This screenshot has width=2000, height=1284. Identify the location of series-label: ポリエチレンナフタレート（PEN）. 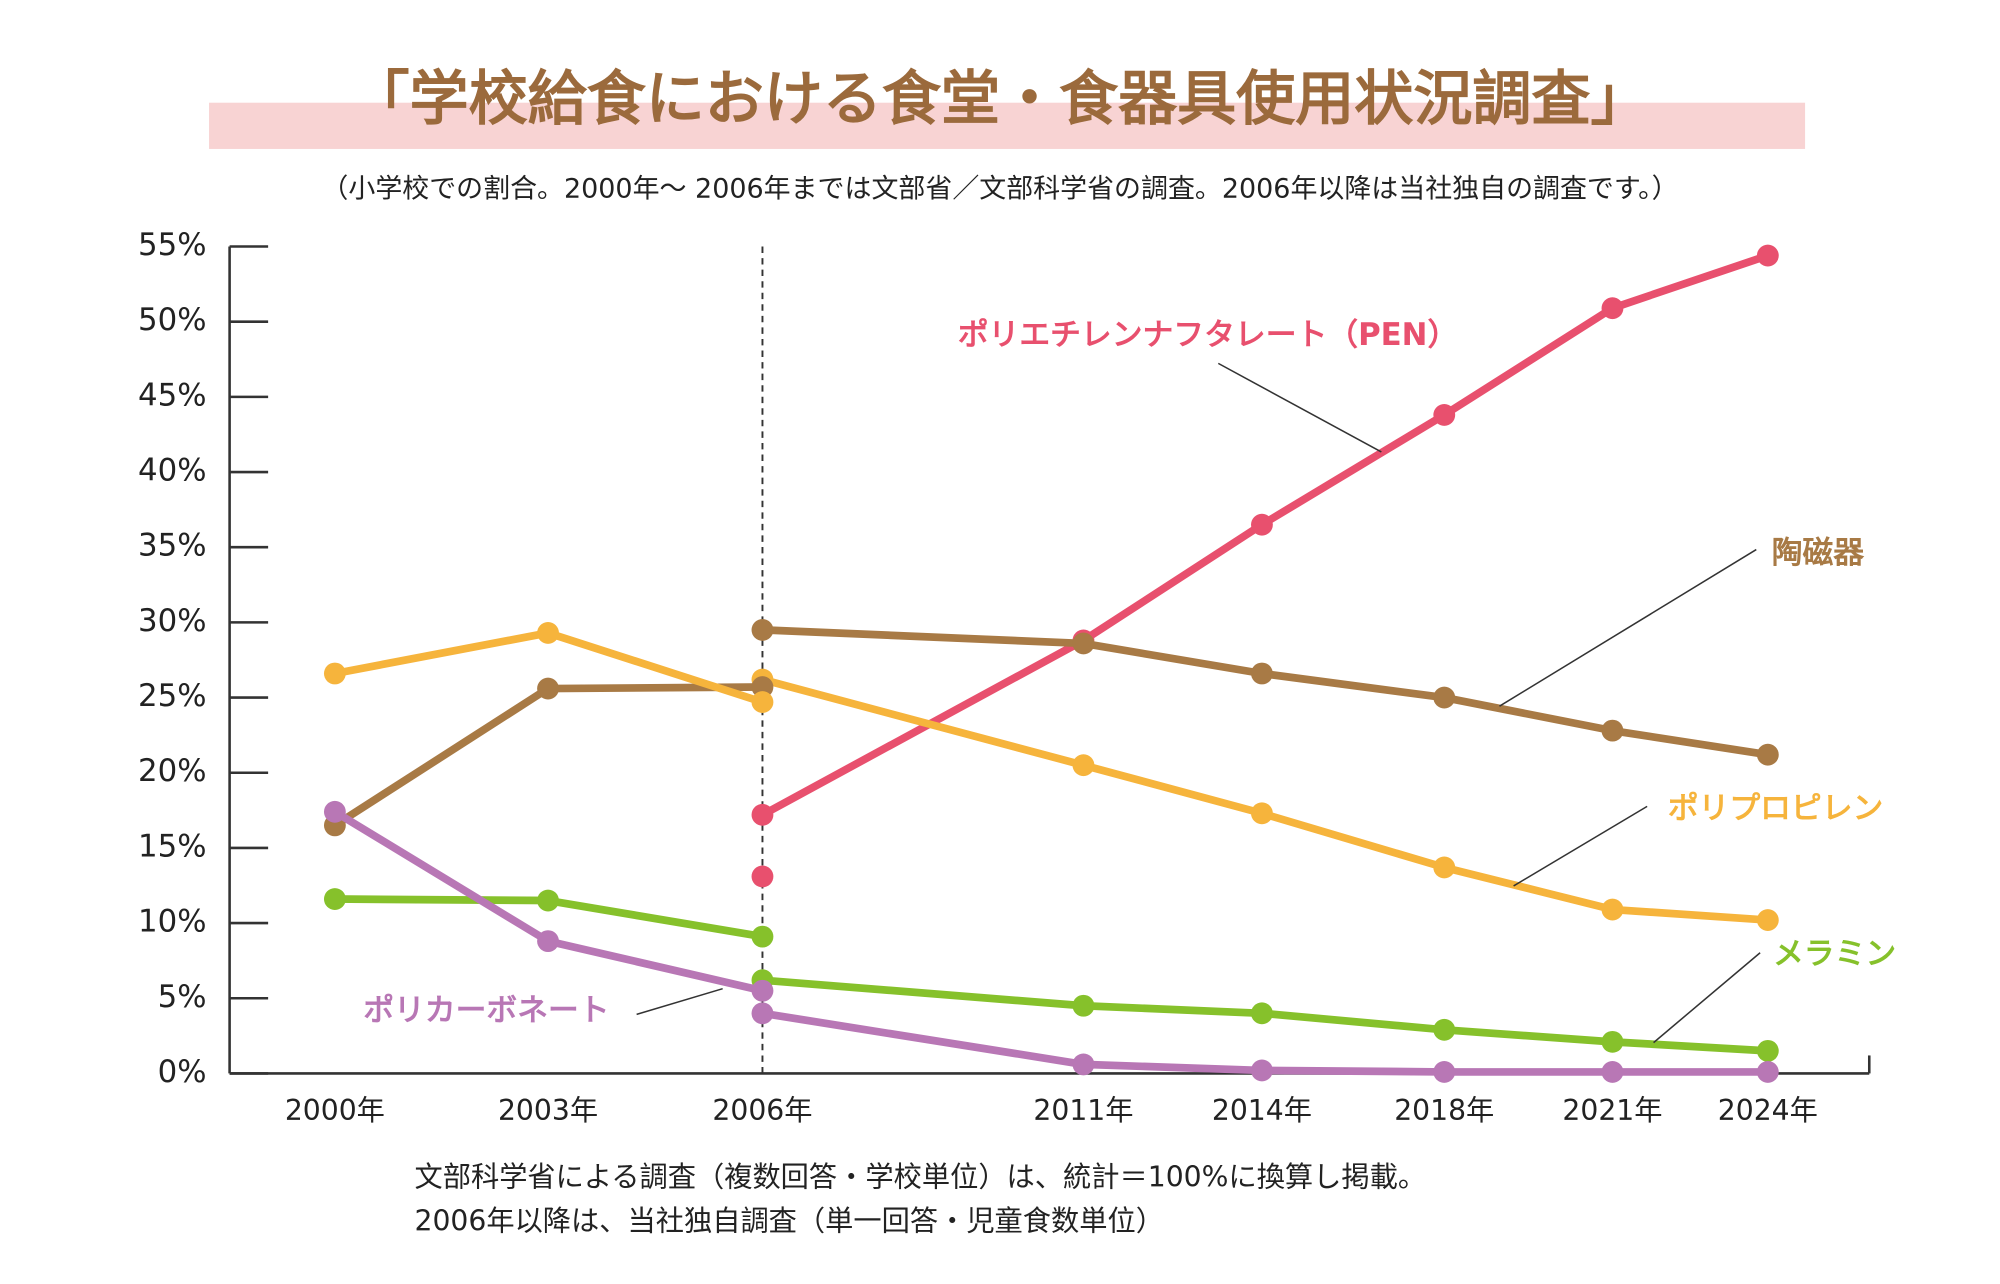
(1208, 335).